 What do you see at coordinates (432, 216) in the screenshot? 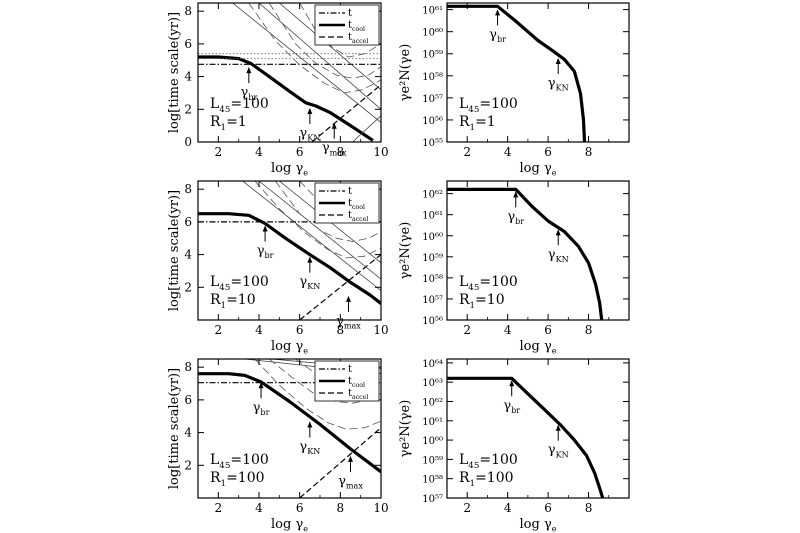
I see `y-tick-label: 10⁶¹` at bounding box center [432, 216].